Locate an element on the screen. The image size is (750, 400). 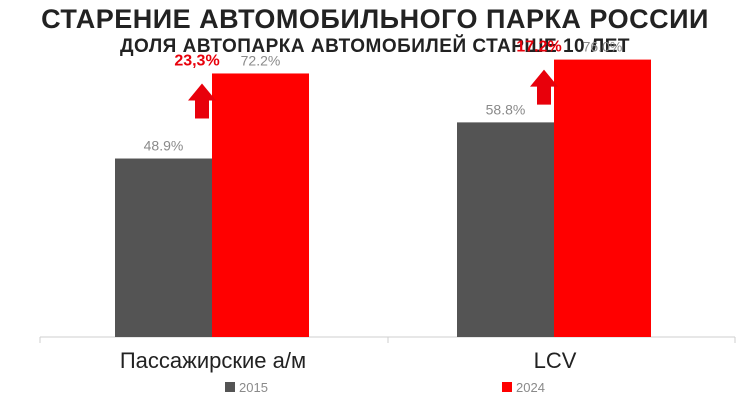
value-label-2024-2: 76.0% is located at coordinates (603, 47).